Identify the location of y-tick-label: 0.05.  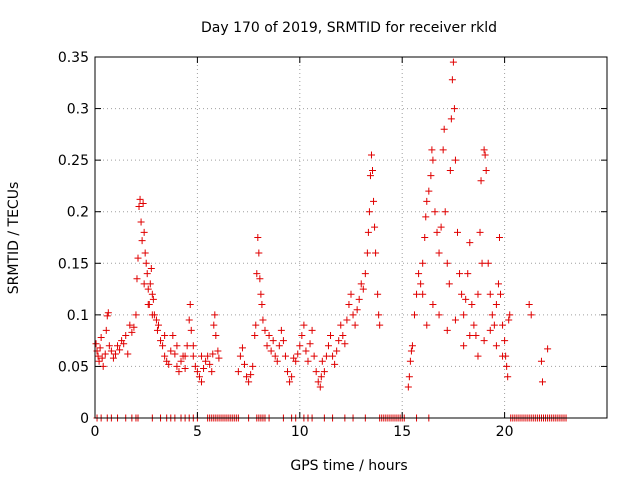
(73, 367).